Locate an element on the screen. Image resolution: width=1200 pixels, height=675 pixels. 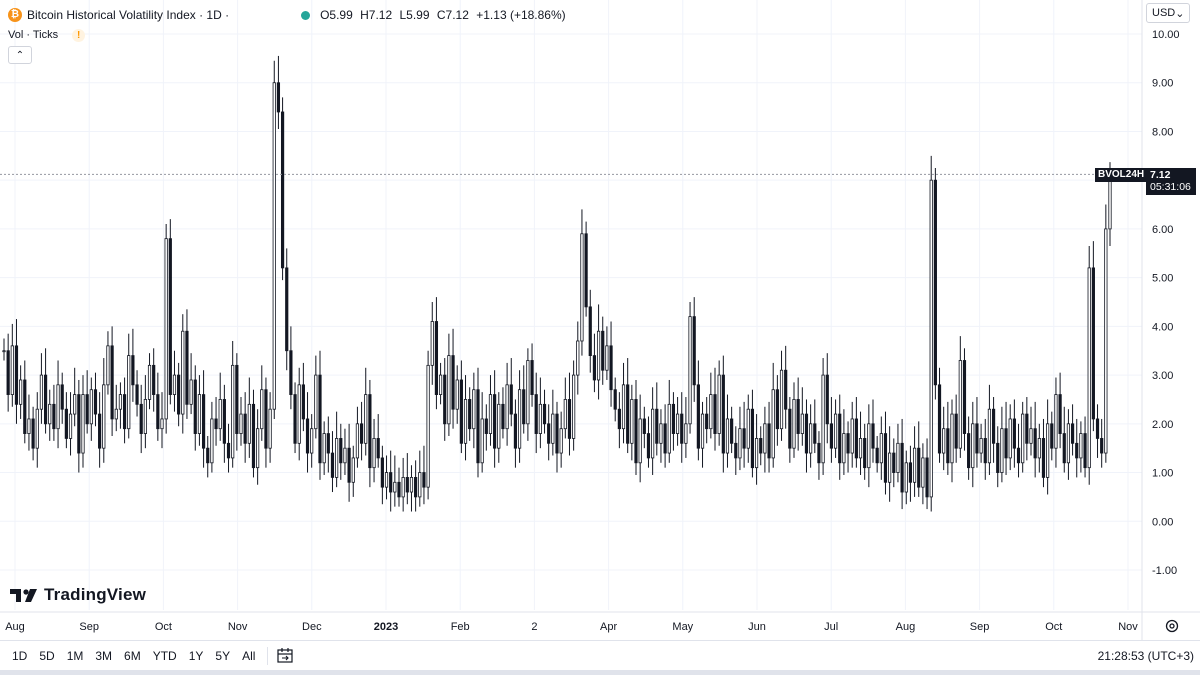
timezone-clock: 21:28:53 (UTC+3) is located at coordinates (1145, 656).